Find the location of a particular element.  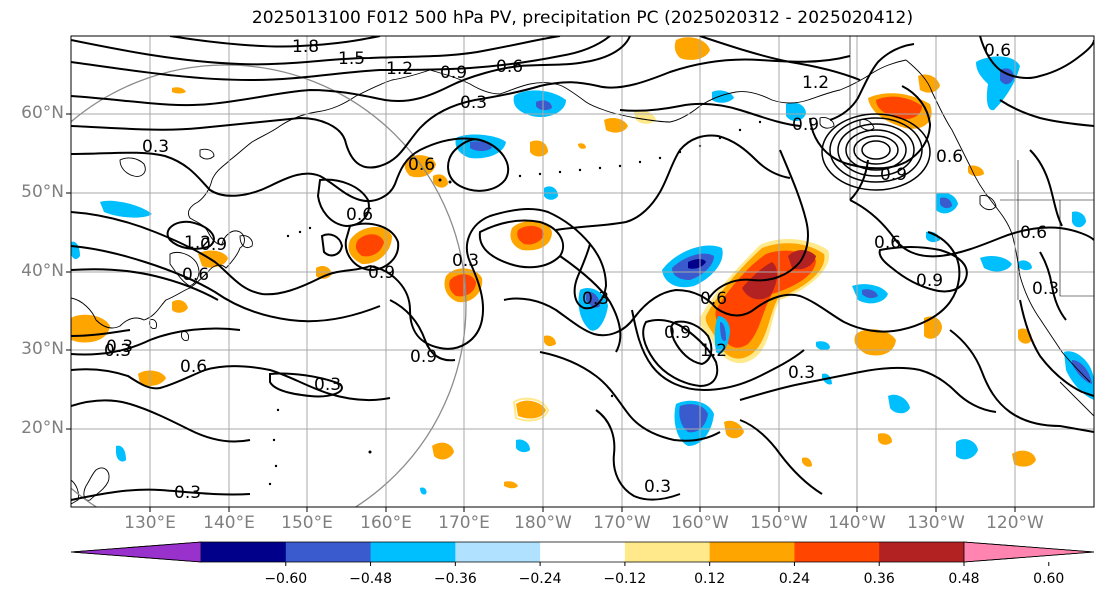

colorbar-tick-label: 0.48 is located at coordinates (964, 579).